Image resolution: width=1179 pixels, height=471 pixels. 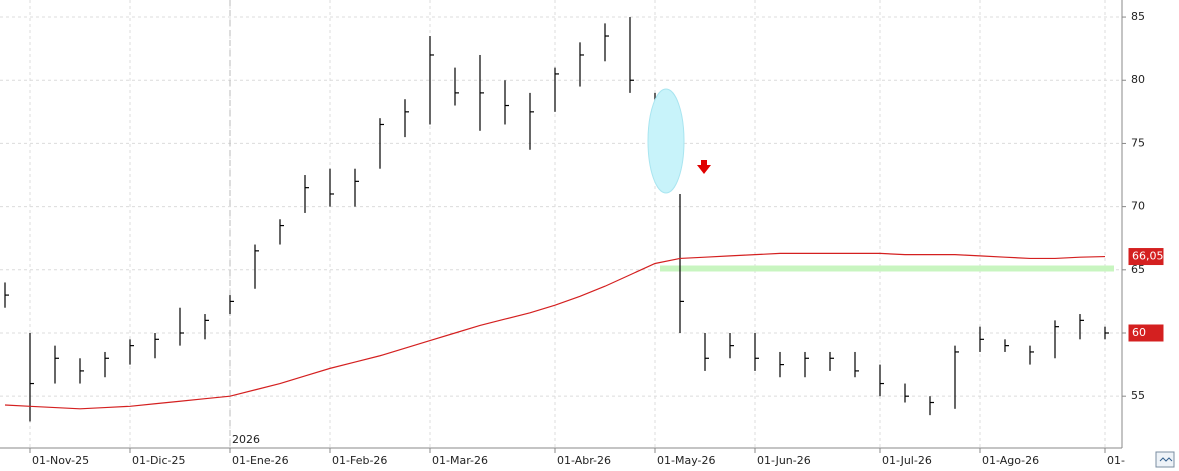 What do you see at coordinates (359, 460) in the screenshot?
I see `x-tick-label: 01-Feb-26` at bounding box center [359, 460].